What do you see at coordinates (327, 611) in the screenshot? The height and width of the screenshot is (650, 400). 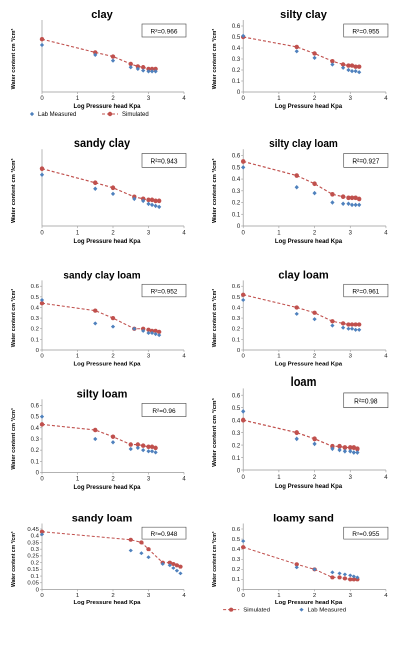 I see `legend-lab-measured-label: Lab Measured` at bounding box center [327, 611].